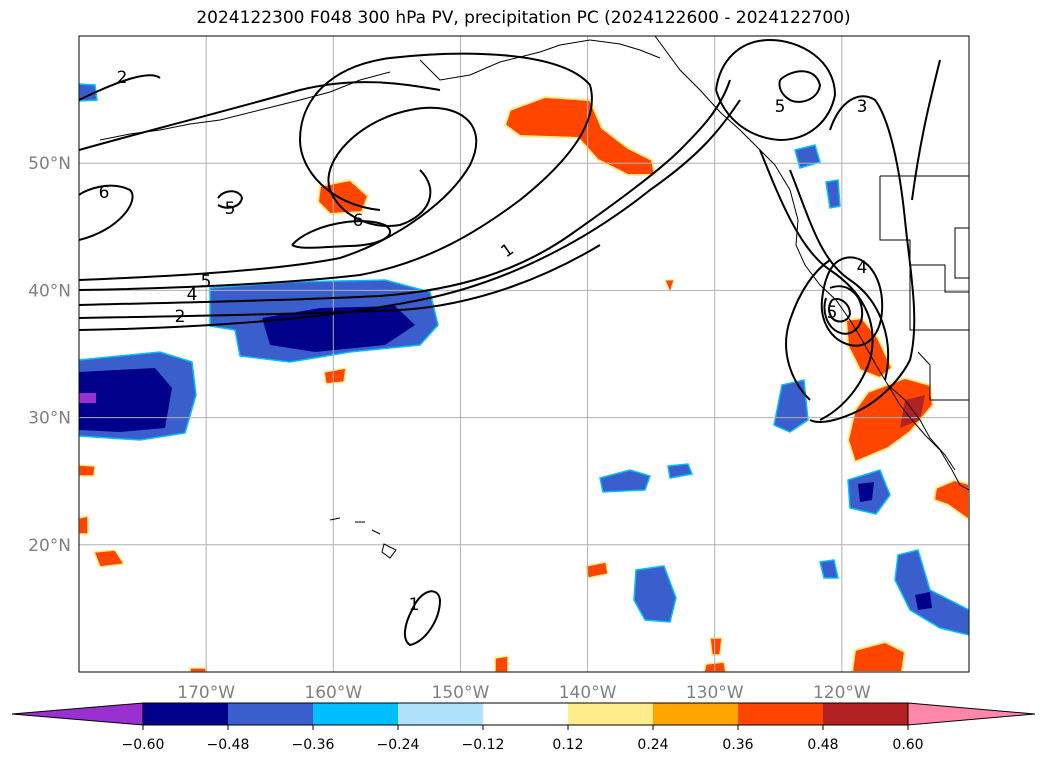 The width and height of the screenshot is (1047, 765). What do you see at coordinates (206, 693) in the screenshot?
I see `lon-tick-label: 170°W` at bounding box center [206, 693].